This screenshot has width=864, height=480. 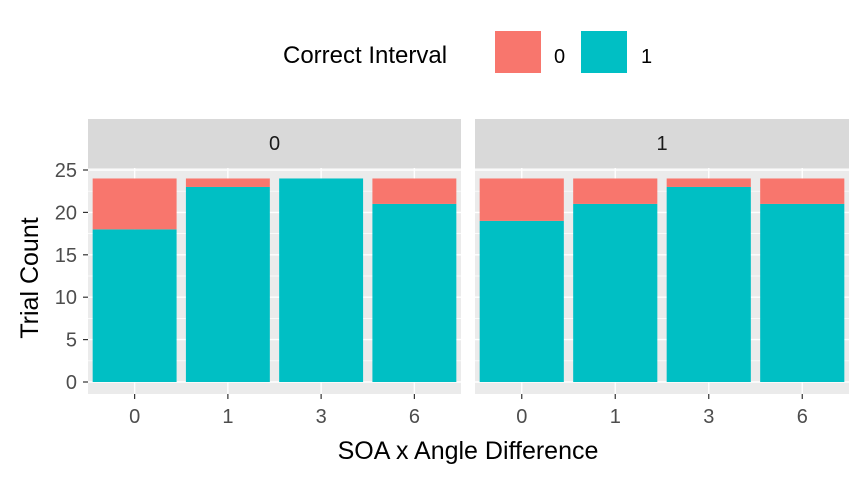 I want to click on facet-strip-label: 0, so click(x=274, y=144).